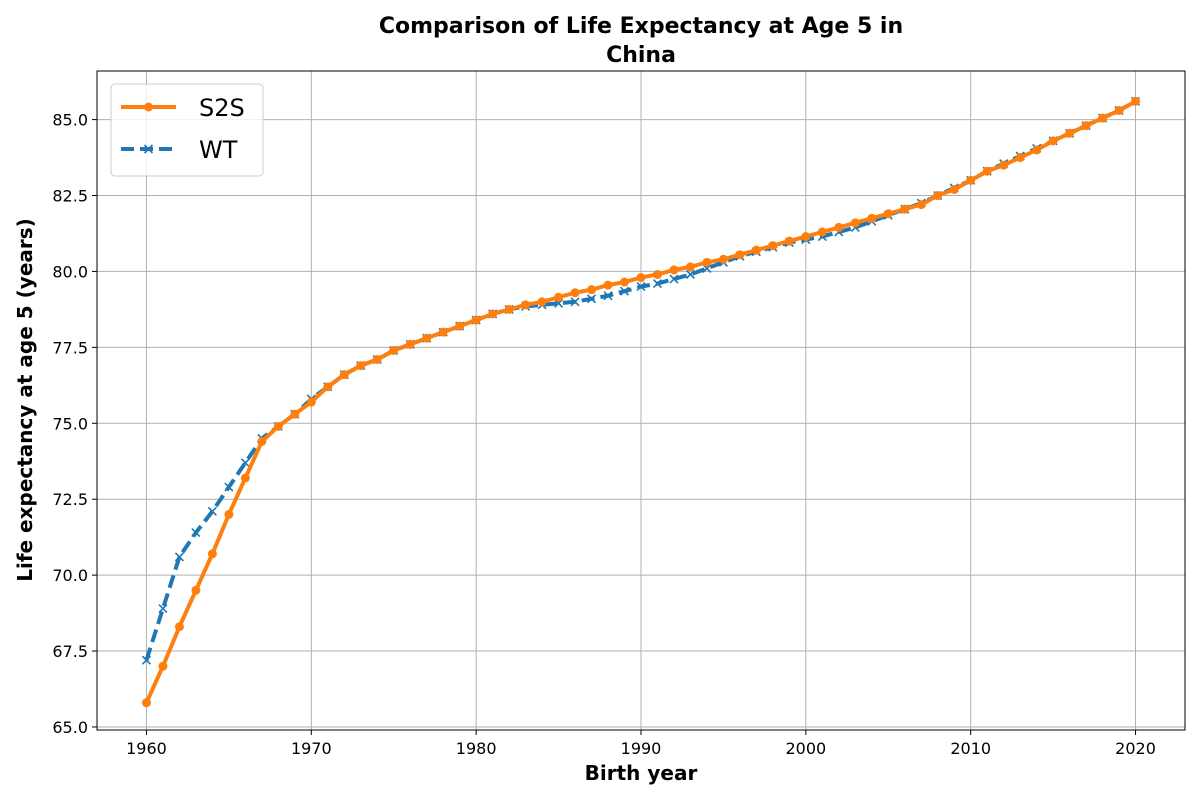  I want to click on y-tick-label: 82.5, so click(70, 196).